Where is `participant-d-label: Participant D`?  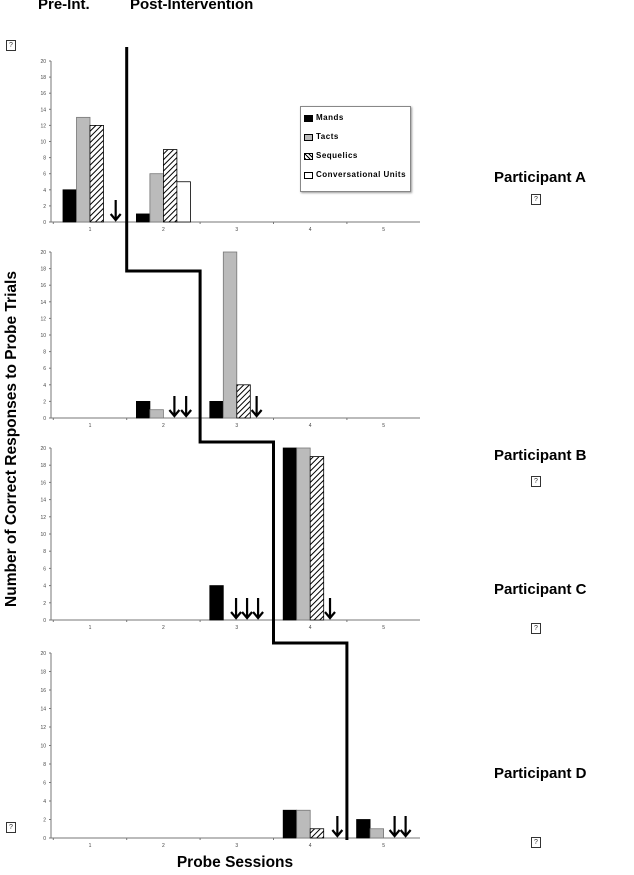 participant-d-label: Participant D is located at coordinates (540, 773).